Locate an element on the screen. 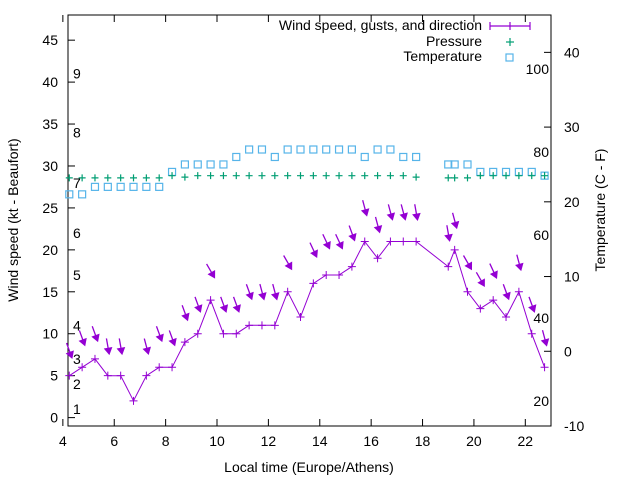  y-left-tick-label: 25 is located at coordinates (50, 208).